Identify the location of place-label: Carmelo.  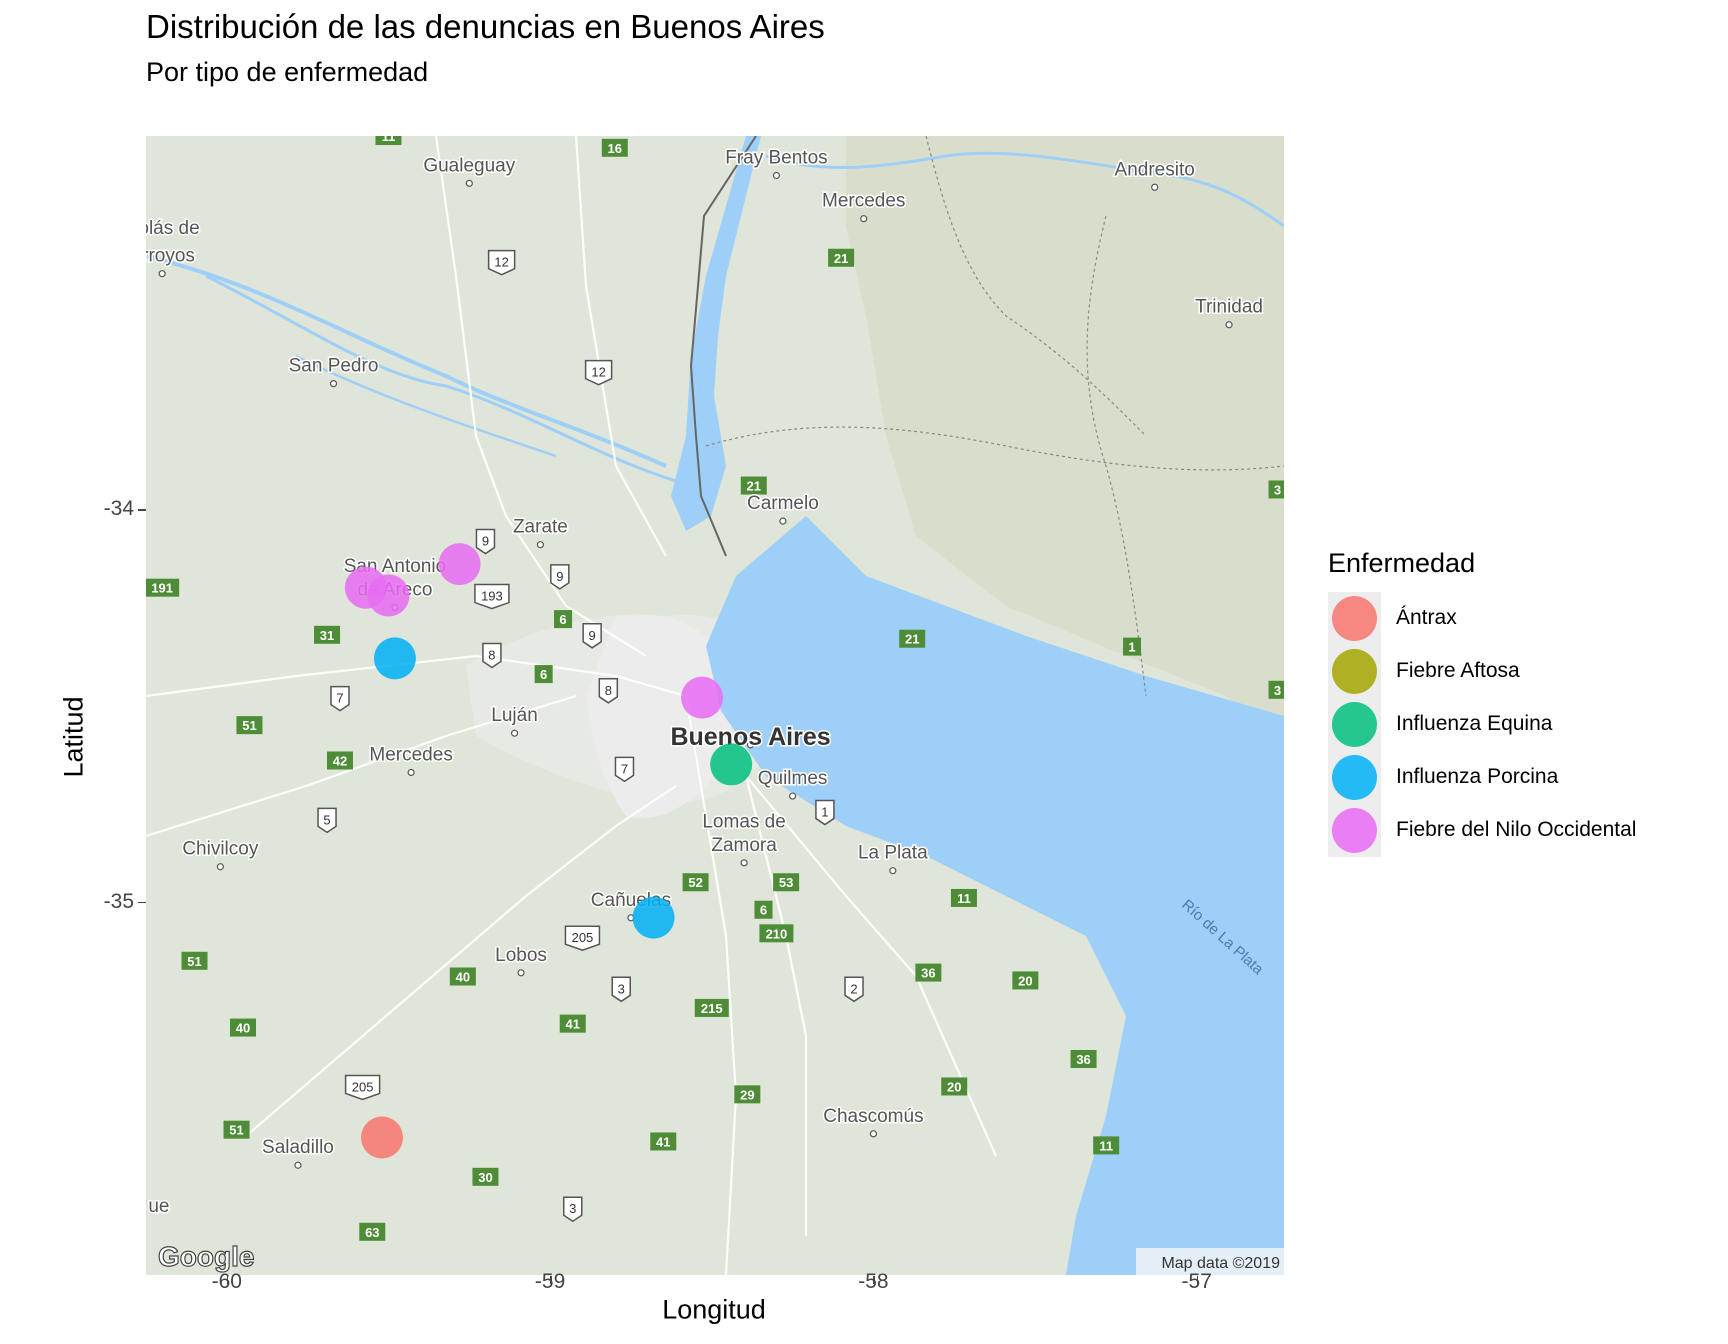
(782, 508).